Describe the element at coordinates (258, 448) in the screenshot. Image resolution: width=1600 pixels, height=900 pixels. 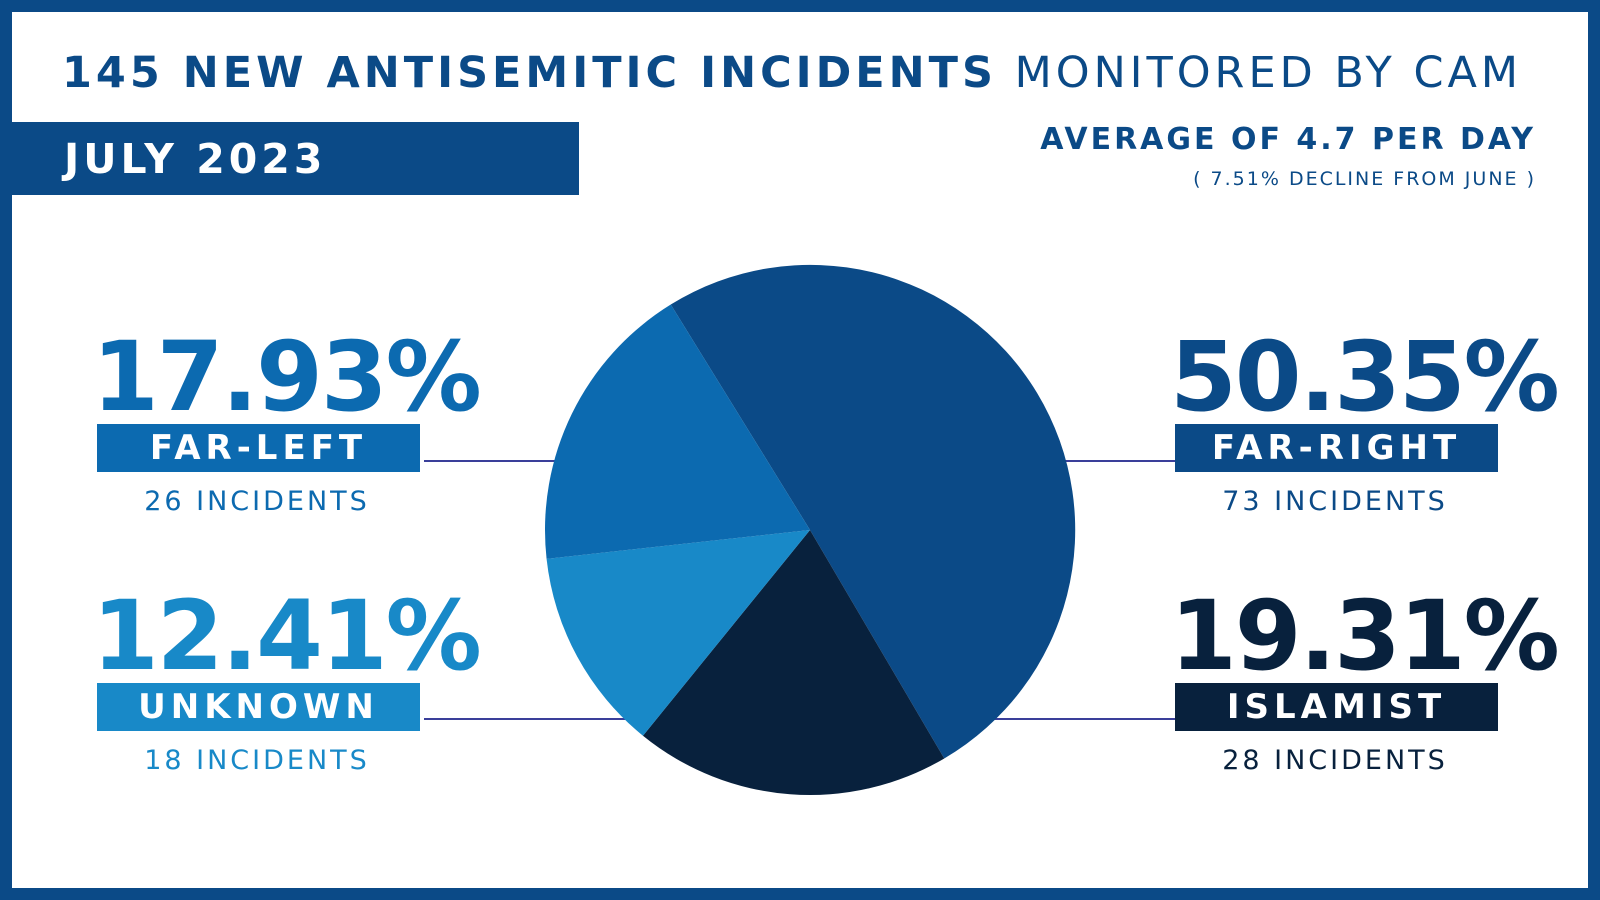
I see `far-left-label: FAR-LEFT` at that location.